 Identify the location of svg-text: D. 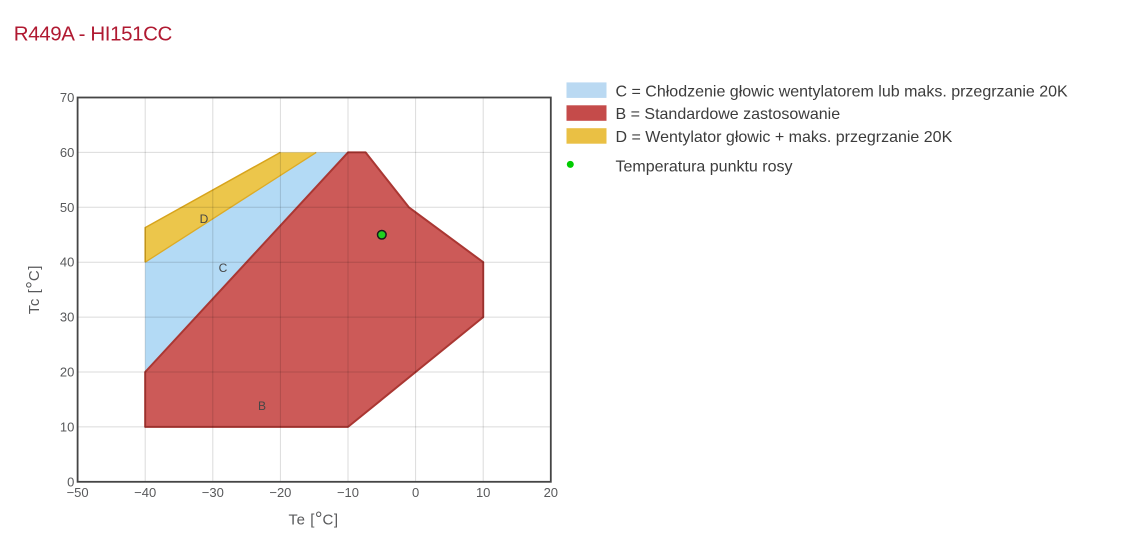
(204, 219).